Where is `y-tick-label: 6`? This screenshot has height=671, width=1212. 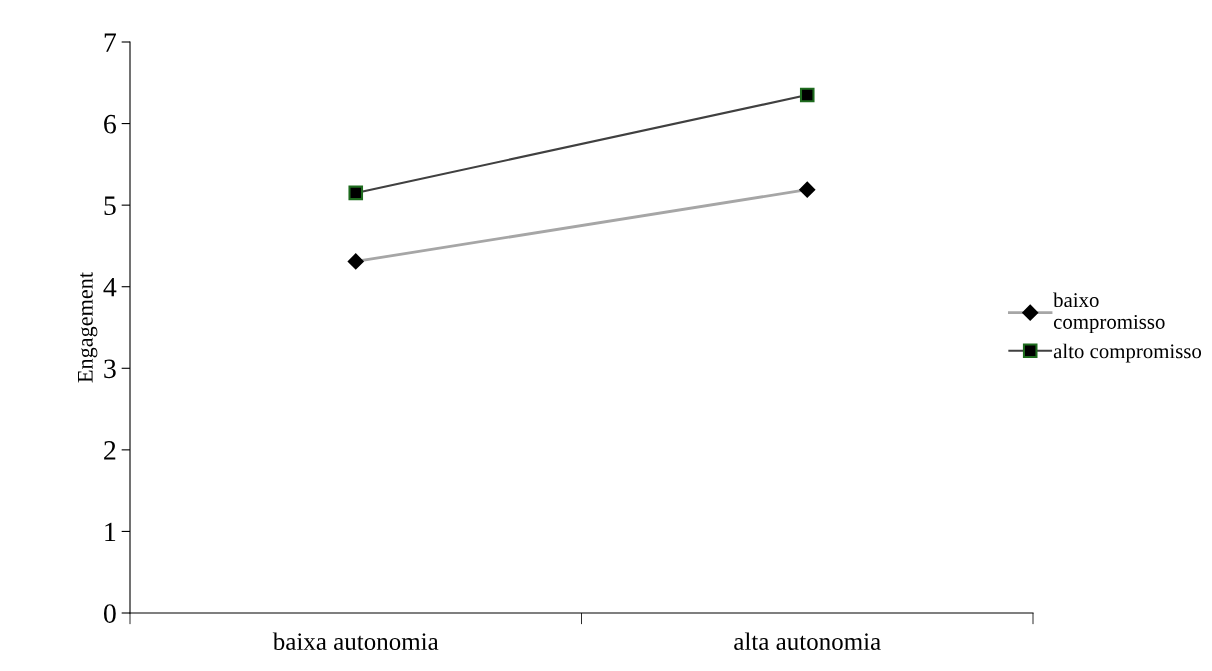 y-tick-label: 6 is located at coordinates (110, 124).